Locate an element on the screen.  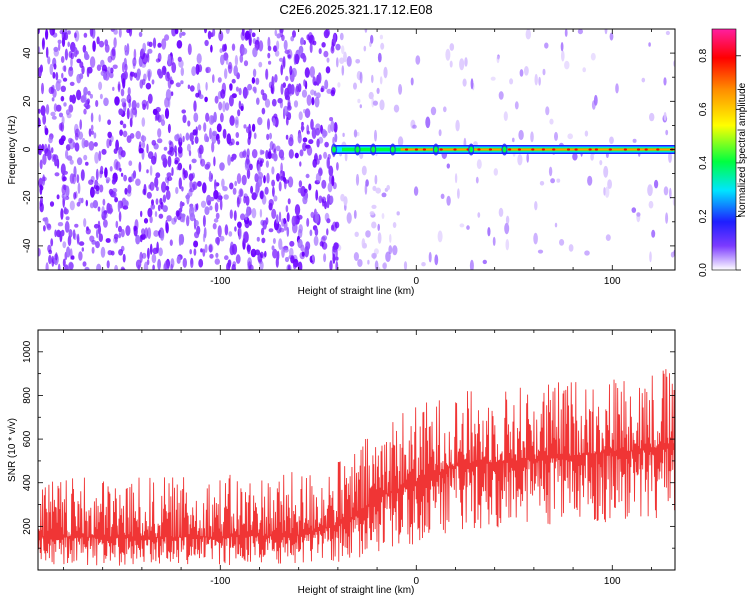
x-tick-label: 0 is located at coordinates (416, 581).